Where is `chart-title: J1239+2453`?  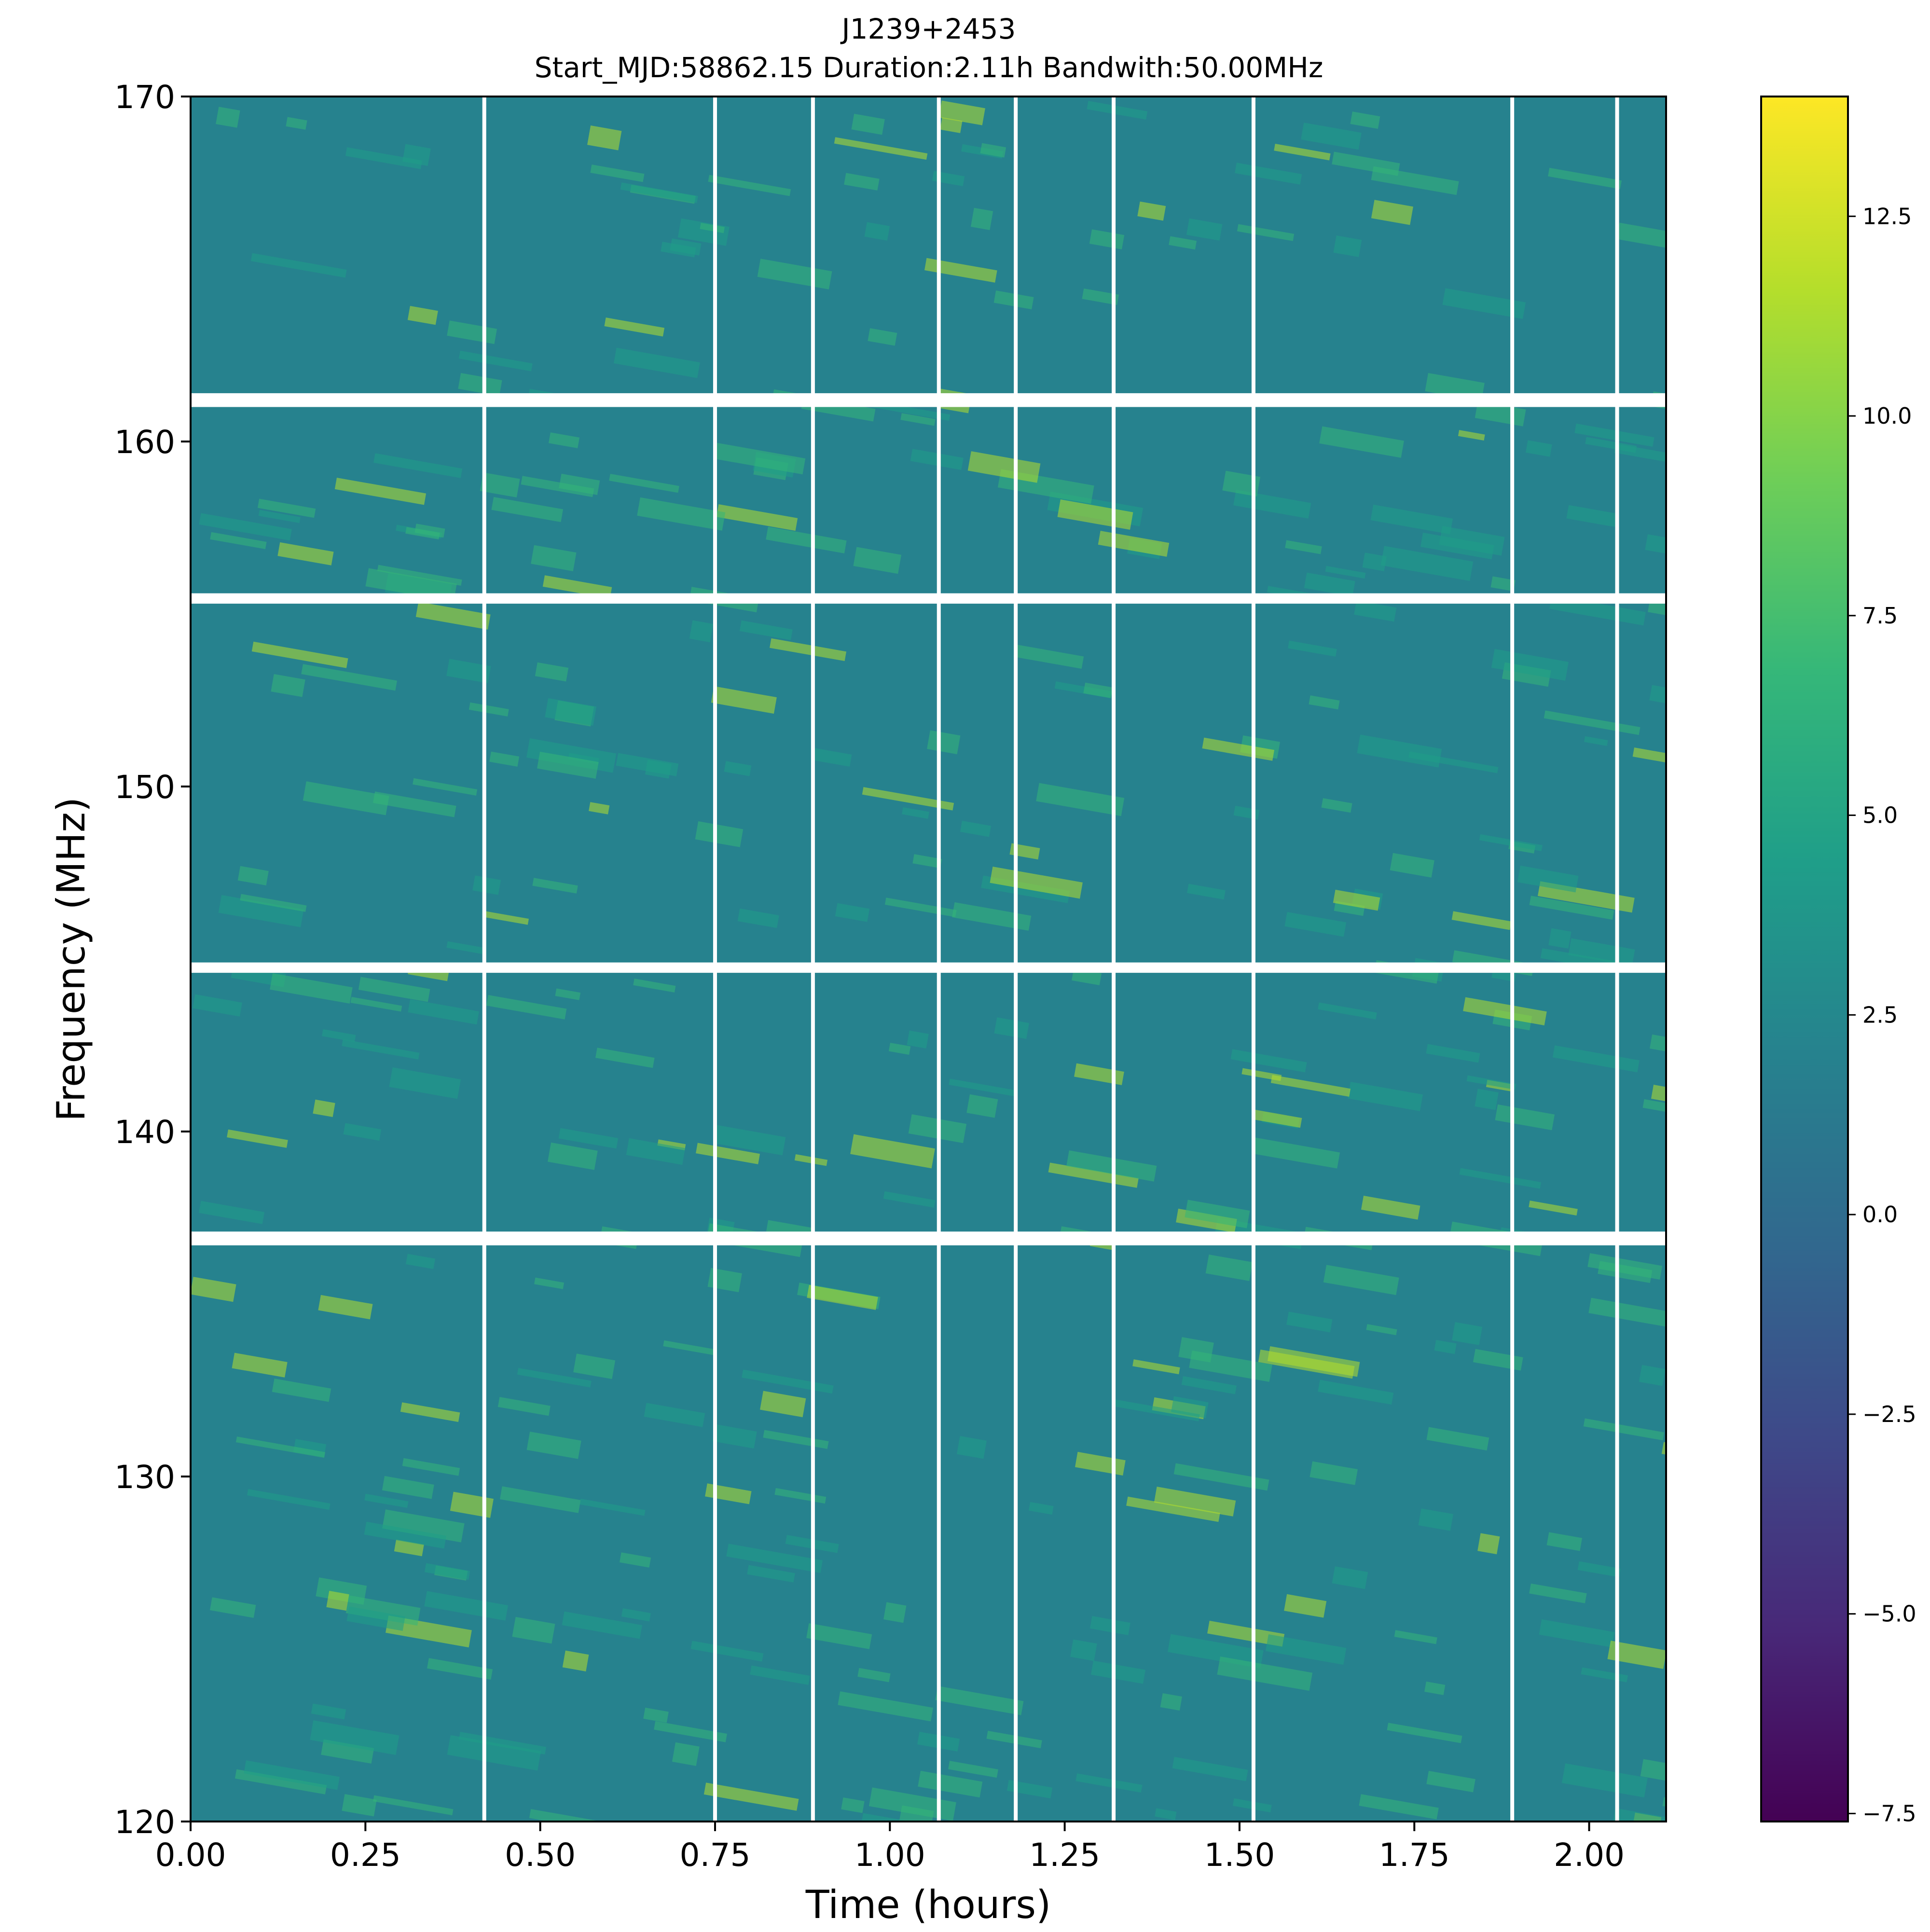 chart-title: J1239+2453 is located at coordinates (928, 29).